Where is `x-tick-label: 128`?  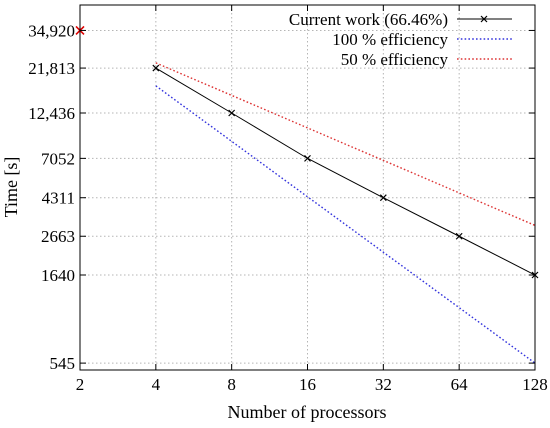
x-tick-label: 128 is located at coordinates (535, 384).